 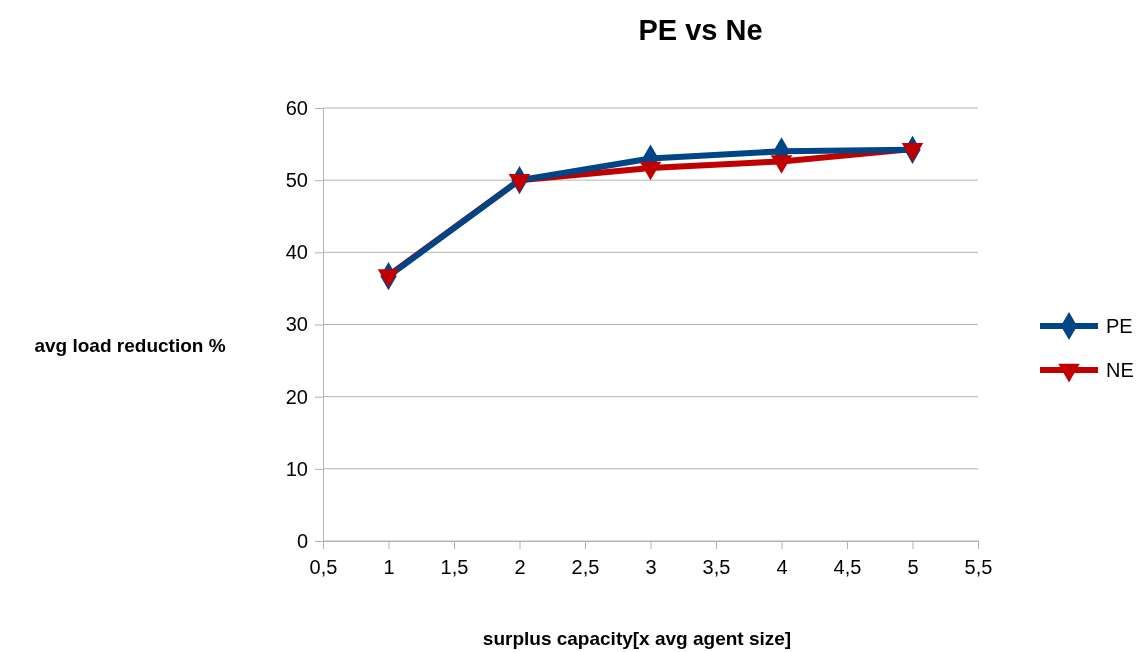 I want to click on y-tick-label: 0, so click(x=302, y=540).